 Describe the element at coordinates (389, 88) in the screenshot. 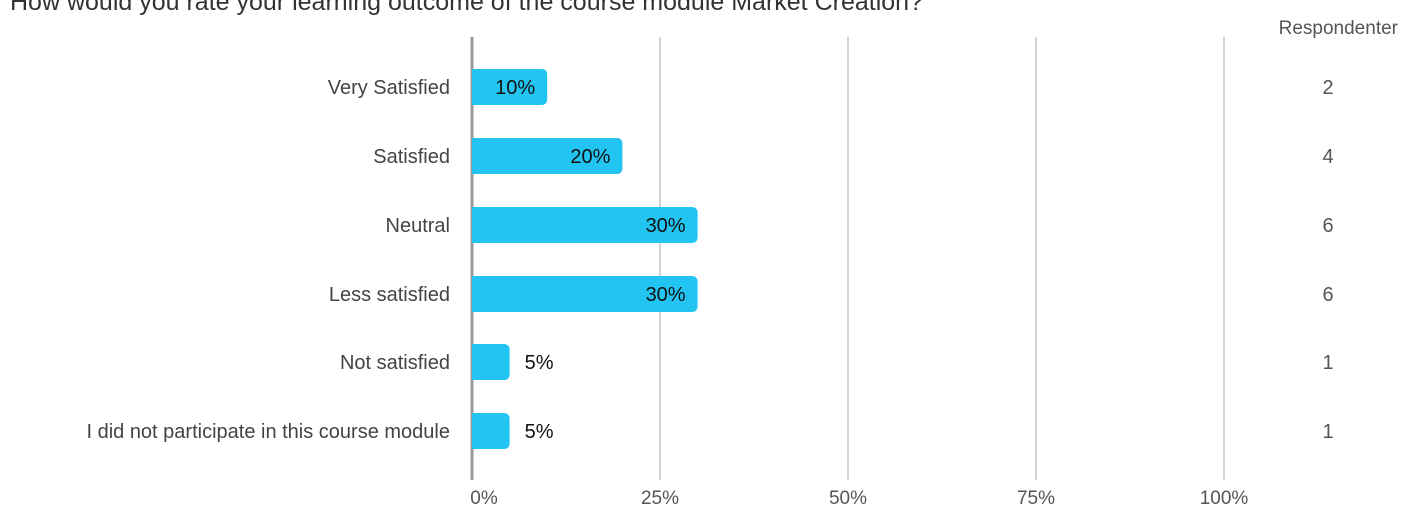

I see `category-label: Very Satisfied` at that location.